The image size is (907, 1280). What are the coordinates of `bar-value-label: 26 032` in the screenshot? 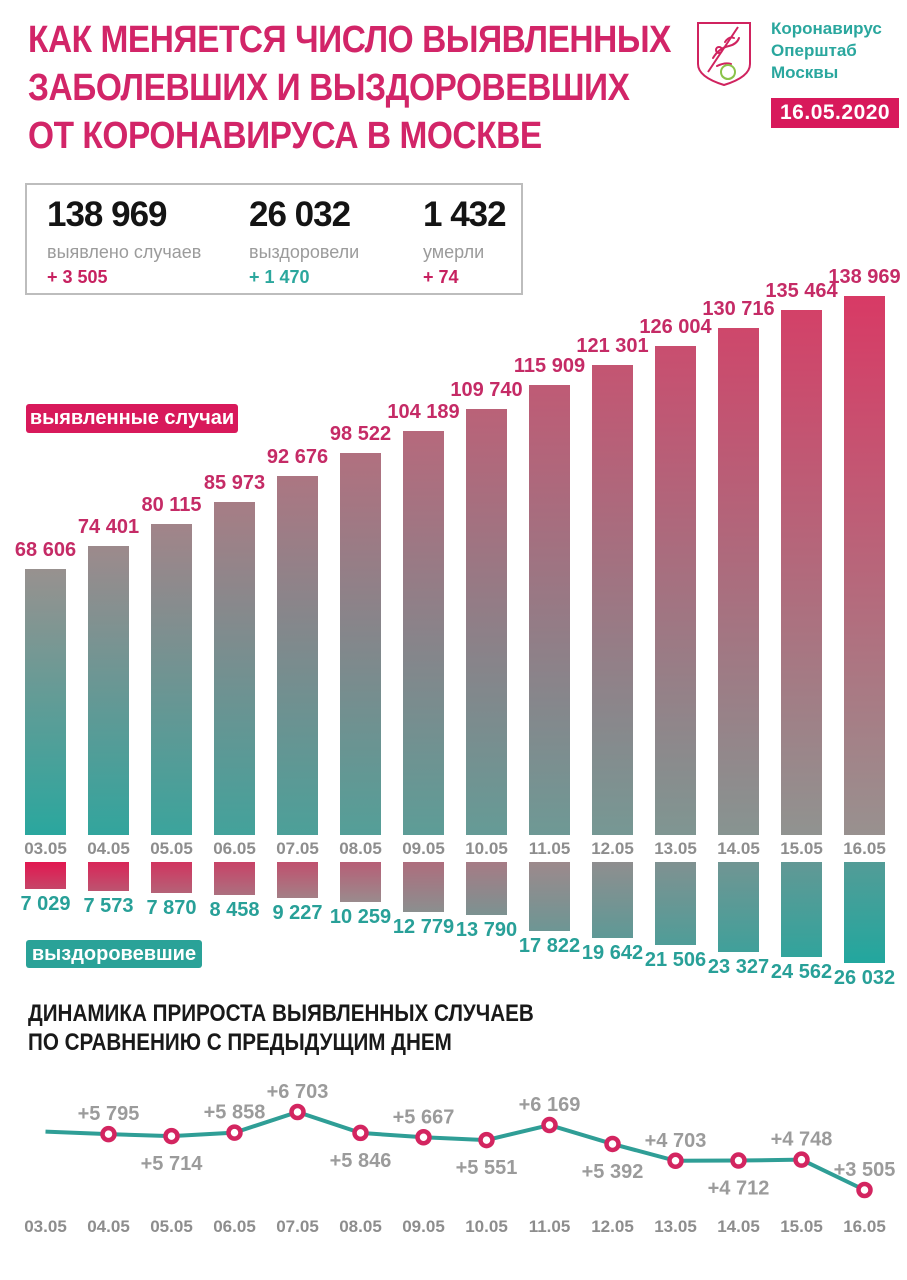 It's located at (864, 977).